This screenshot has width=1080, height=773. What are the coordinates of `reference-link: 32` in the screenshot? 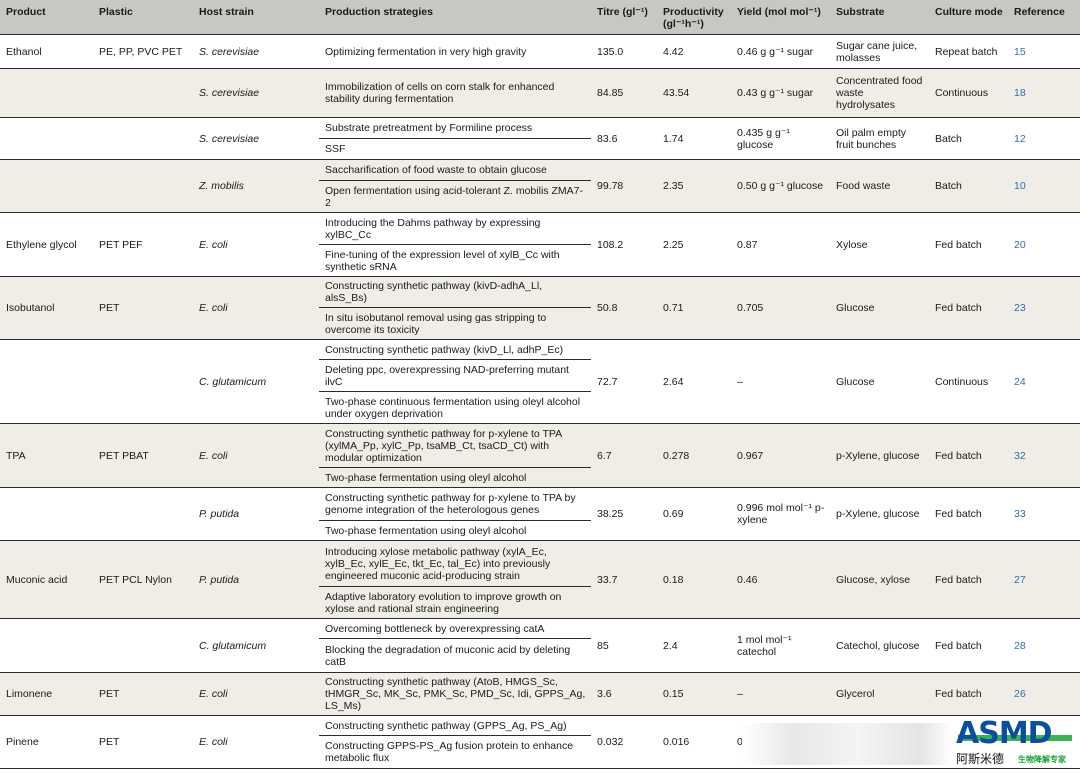 It's located at (1044, 455).